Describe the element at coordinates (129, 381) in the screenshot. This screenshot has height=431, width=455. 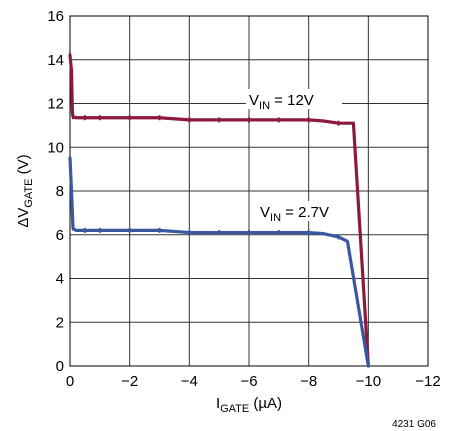
I see `x-tick-label: −2` at that location.